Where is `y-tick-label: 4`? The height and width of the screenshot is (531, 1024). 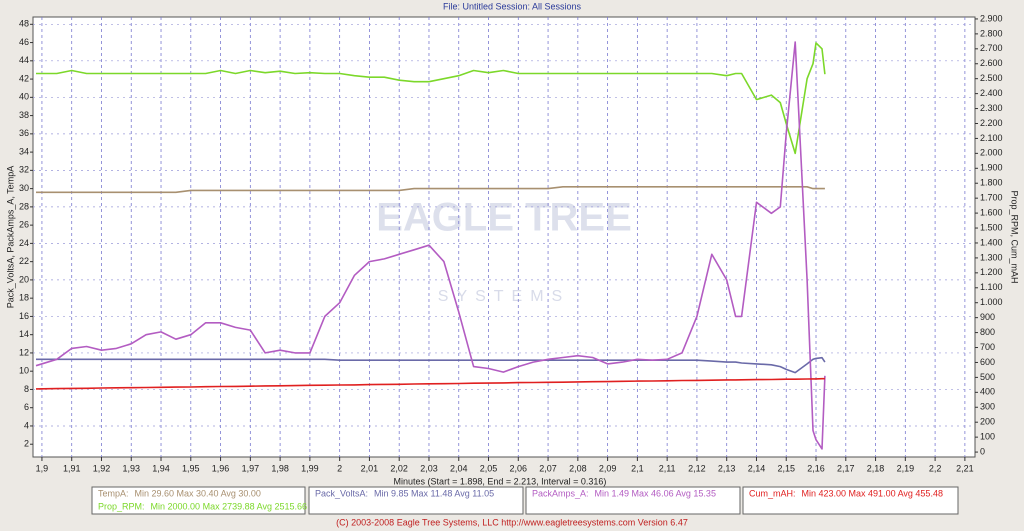
y-tick-label: 4 is located at coordinates (26, 425).